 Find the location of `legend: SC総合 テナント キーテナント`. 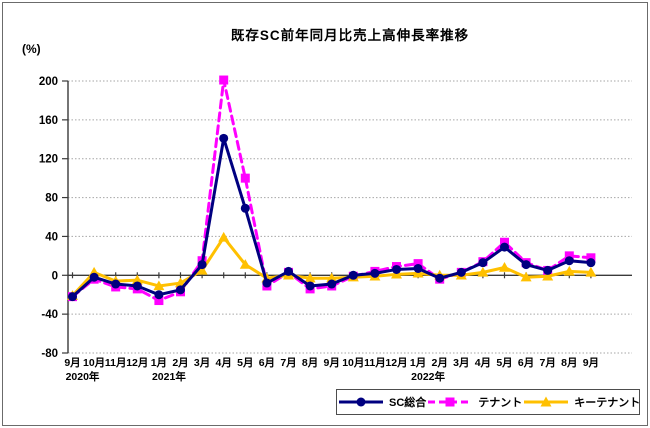

legend: SC総合 テナント キーテナント is located at coordinates (488, 402).